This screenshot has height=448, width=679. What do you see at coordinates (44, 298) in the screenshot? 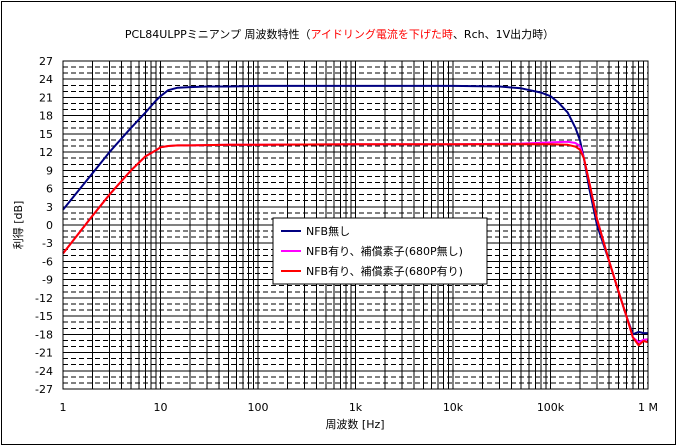
I see `y-tick-label: -12` at bounding box center [44, 298].